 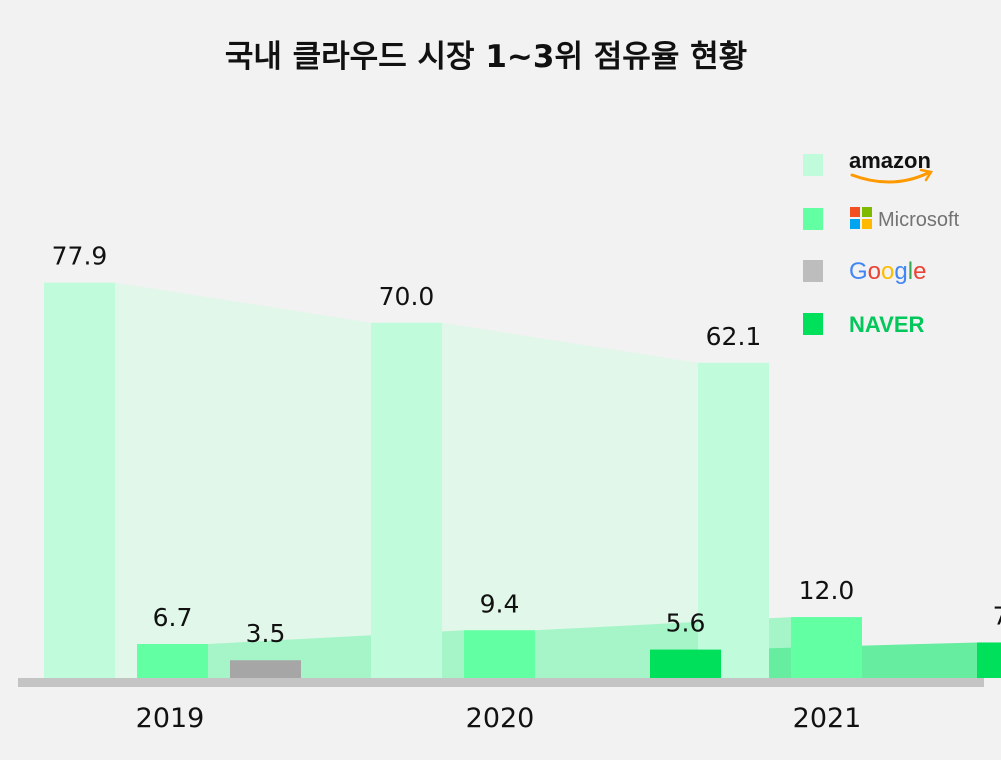 What do you see at coordinates (887, 271) in the screenshot?
I see `legend-label-google: Google` at bounding box center [887, 271].